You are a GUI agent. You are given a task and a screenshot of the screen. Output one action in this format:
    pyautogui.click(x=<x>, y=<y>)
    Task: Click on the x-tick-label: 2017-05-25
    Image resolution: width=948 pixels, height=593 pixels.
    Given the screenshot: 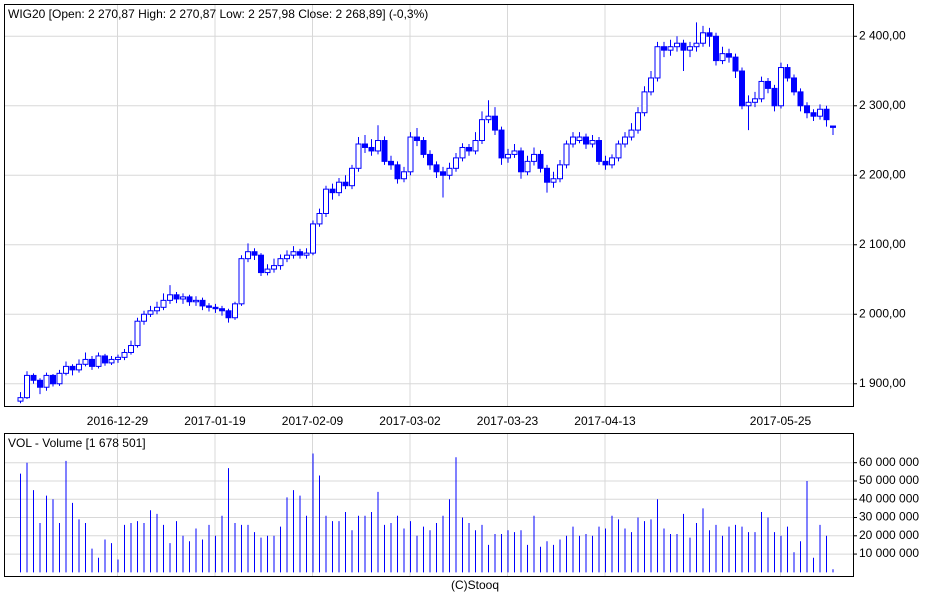 What is the action you would take?
    pyautogui.click(x=781, y=421)
    